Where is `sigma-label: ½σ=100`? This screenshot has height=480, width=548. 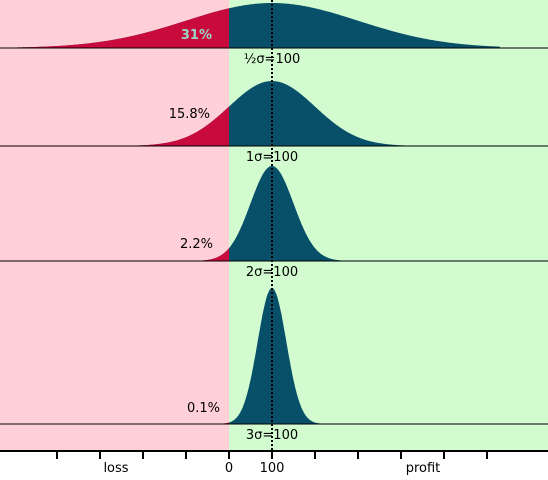
sigma-label: ½σ=100 is located at coordinates (272, 59).